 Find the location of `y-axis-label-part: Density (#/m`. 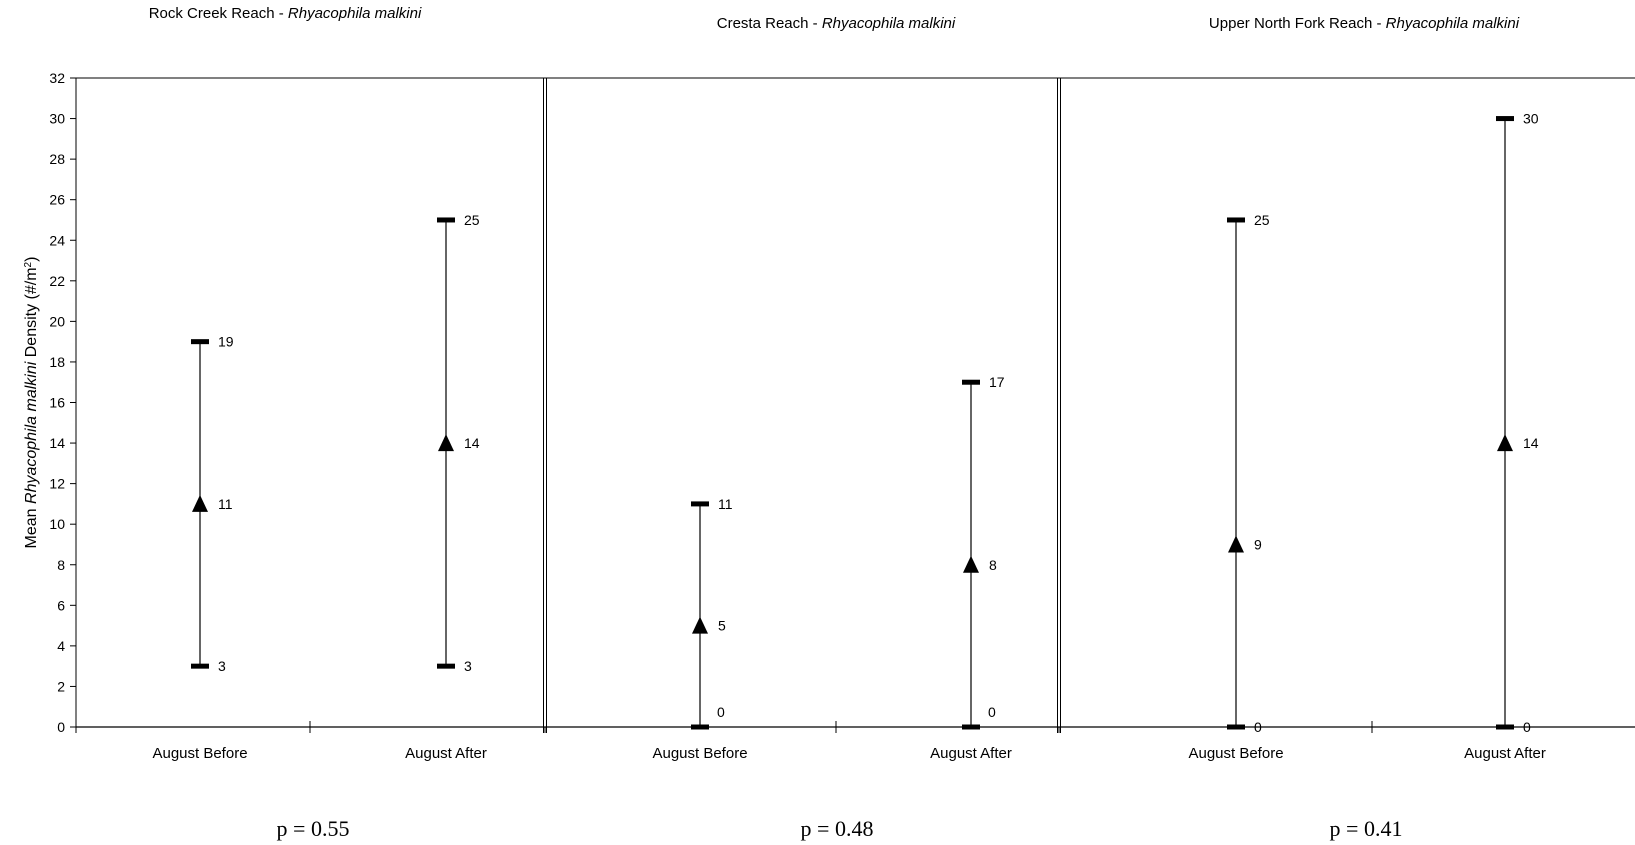

y-axis-label-part: Density (#/m is located at coordinates (31, 314).